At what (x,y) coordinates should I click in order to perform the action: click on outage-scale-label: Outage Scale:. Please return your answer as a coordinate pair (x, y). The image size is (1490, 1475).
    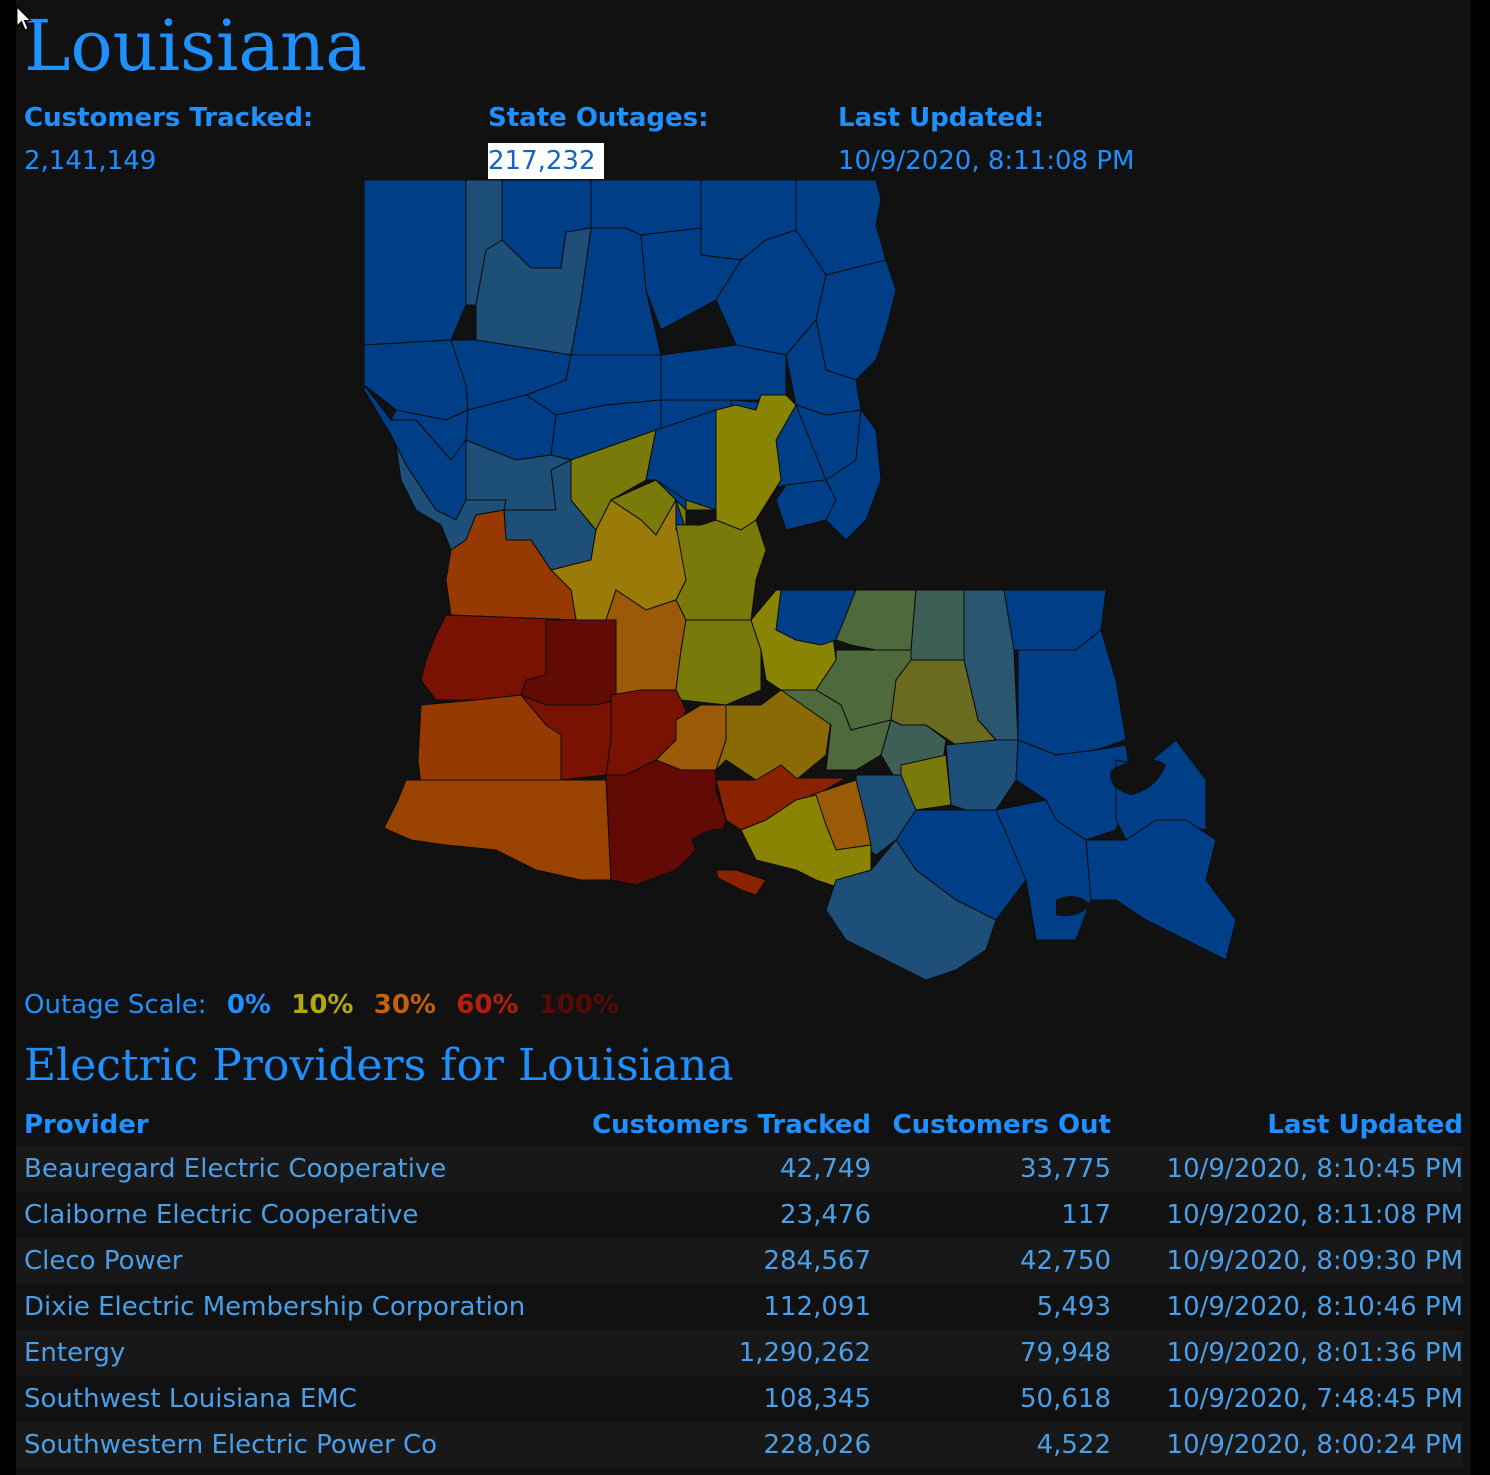
    Looking at the image, I should click on (115, 1005).